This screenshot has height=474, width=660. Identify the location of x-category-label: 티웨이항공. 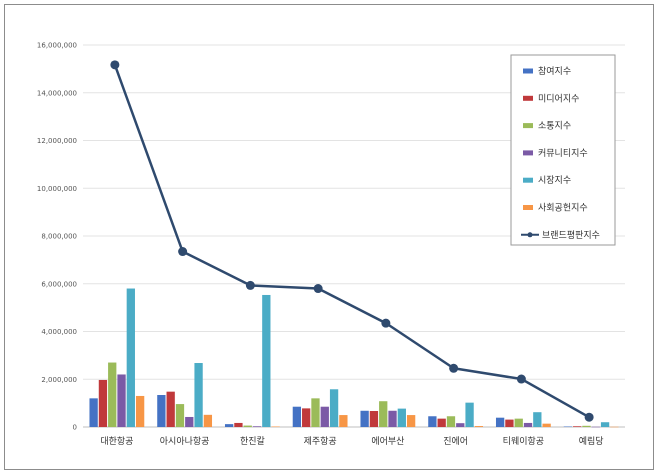
(523, 441).